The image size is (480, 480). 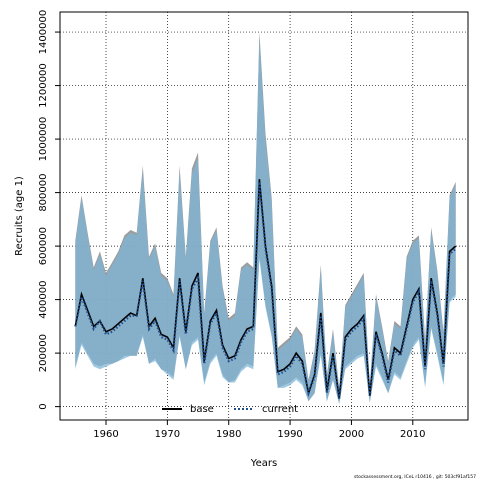 What do you see at coordinates (351, 434) in the screenshot?
I see `x-tick-label: 2000` at bounding box center [351, 434].